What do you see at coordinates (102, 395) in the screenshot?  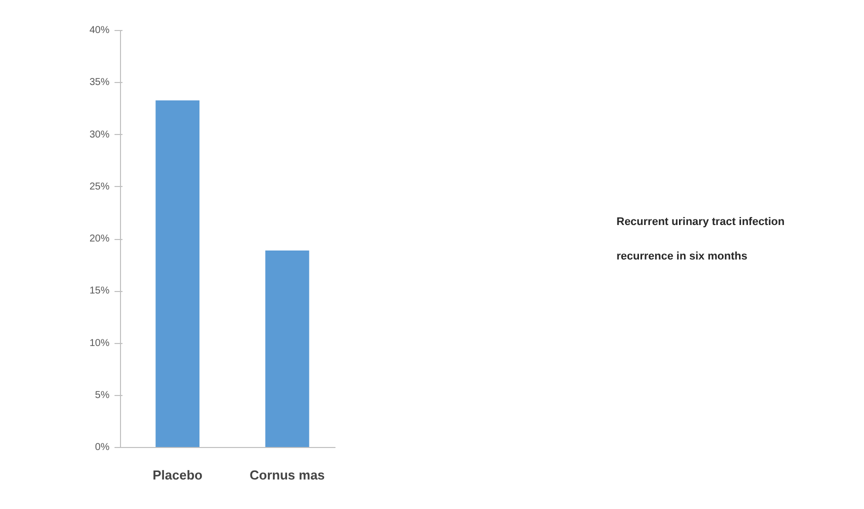 I see `y-tick-label: 5%` at bounding box center [102, 395].